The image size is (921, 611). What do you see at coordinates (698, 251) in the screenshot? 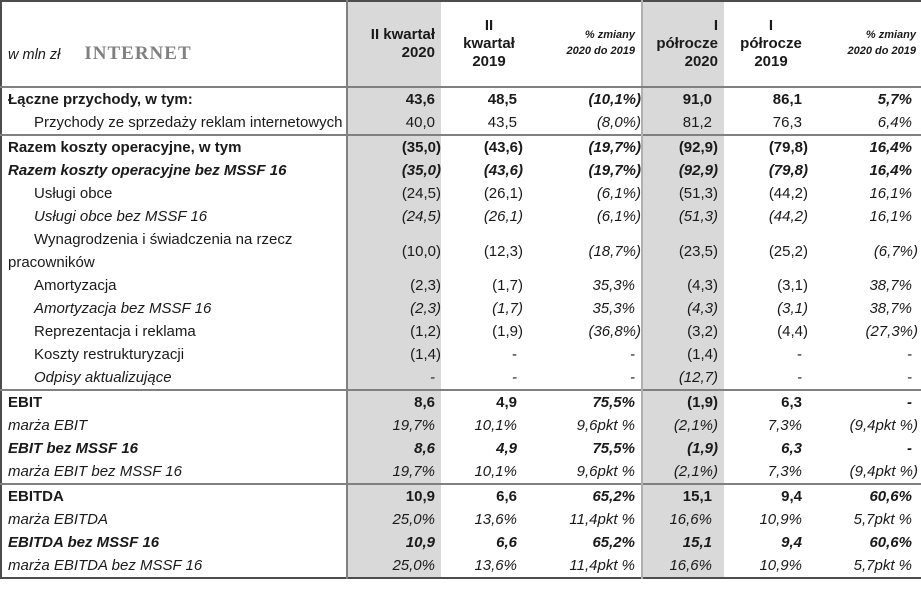
I see `value-text: (23,5)` at bounding box center [698, 251].